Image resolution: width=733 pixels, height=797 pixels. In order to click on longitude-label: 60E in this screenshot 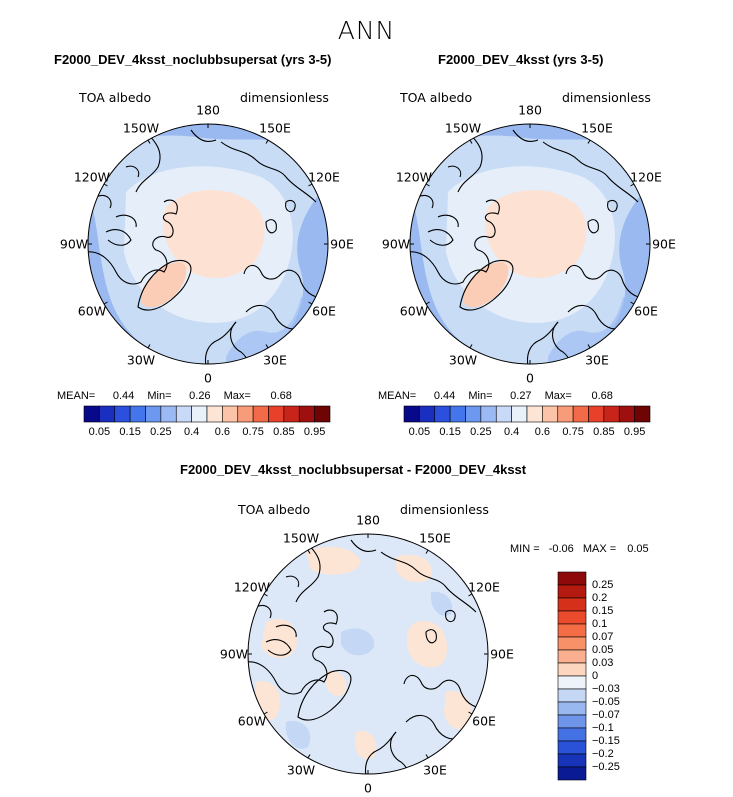, I will do `click(484, 721)`.